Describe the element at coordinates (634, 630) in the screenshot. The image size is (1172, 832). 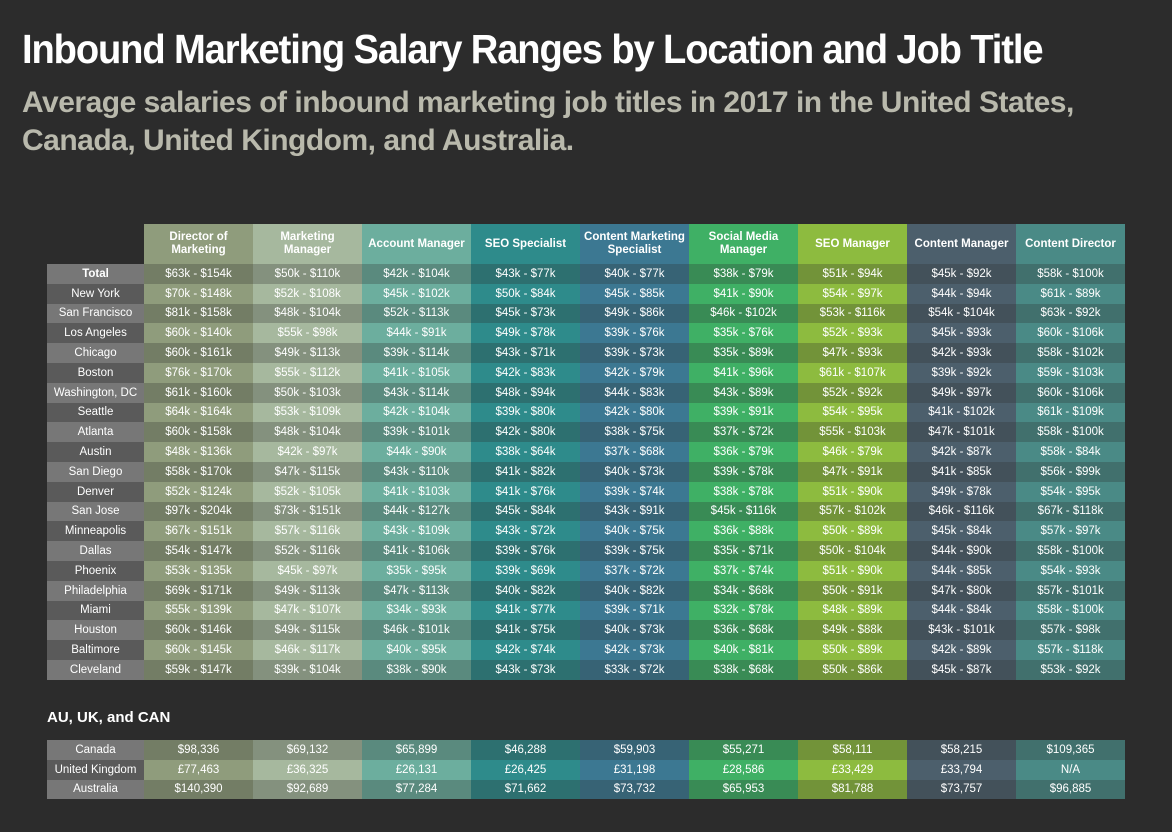
I see `salary-cell: $40k - $73k` at that location.